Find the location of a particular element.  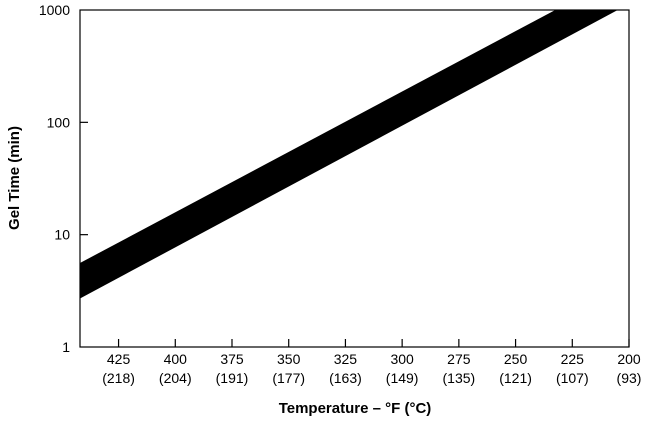

y-tick-label: 1000 is located at coordinates (54, 10).